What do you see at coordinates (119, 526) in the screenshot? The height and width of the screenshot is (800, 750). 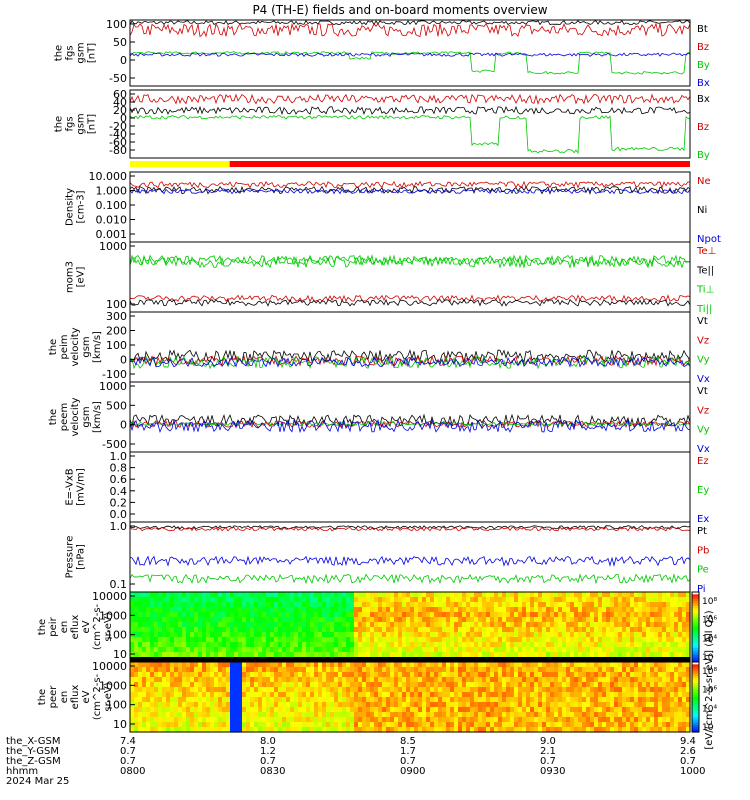 I see `y-tick-label: 1.0` at bounding box center [119, 526].